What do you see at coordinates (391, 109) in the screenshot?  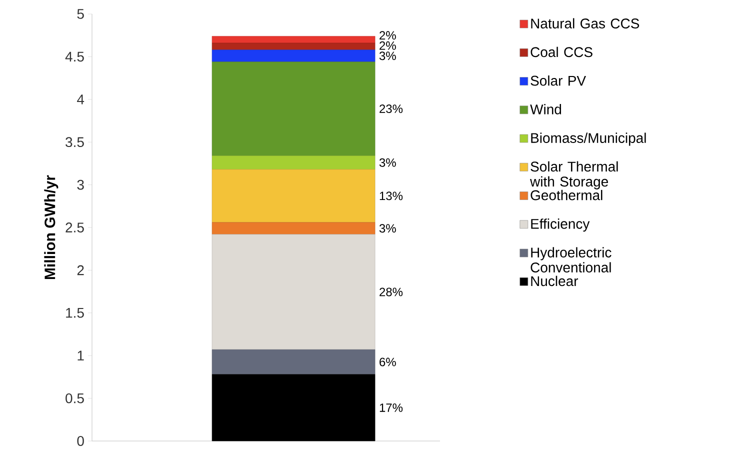 I see `annotation: 23%` at bounding box center [391, 109].